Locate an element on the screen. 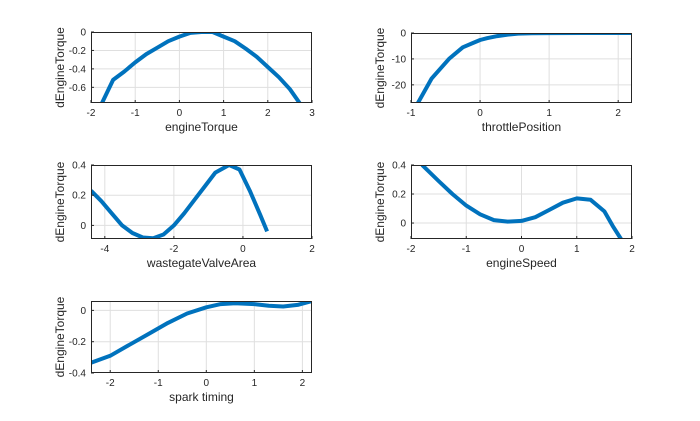  y-tick-label: -0.6 is located at coordinates (78, 88).